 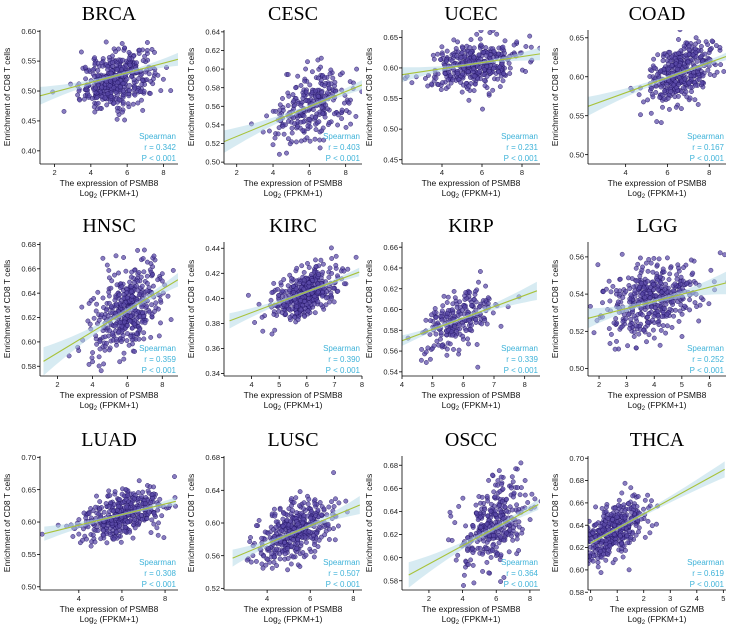 What do you see at coordinates (160, 359) in the screenshot?
I see `stat-r-value: r = 0.359` at bounding box center [160, 359].